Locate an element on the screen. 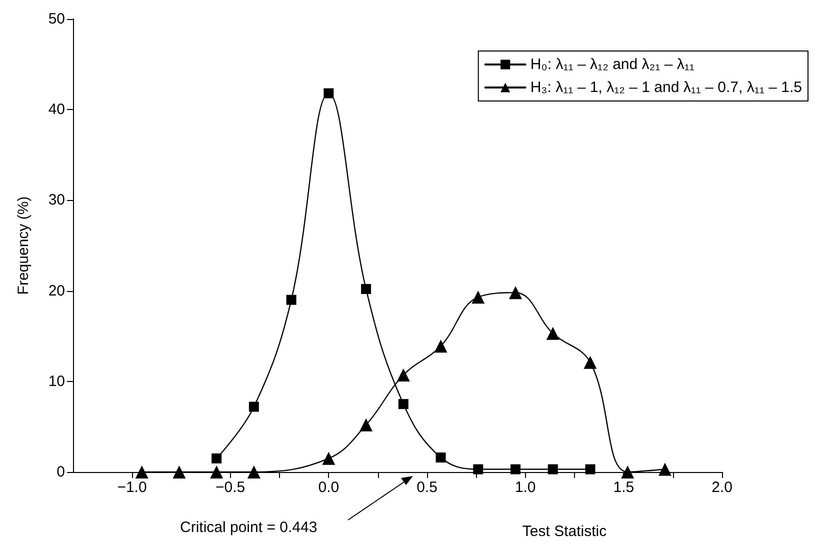 Image resolution: width=822 pixels, height=552 pixels. legend-label: H₀: λ₁₁ – λ₁₂ and λ₂₁ – λ₁₁ is located at coordinates (612, 64).